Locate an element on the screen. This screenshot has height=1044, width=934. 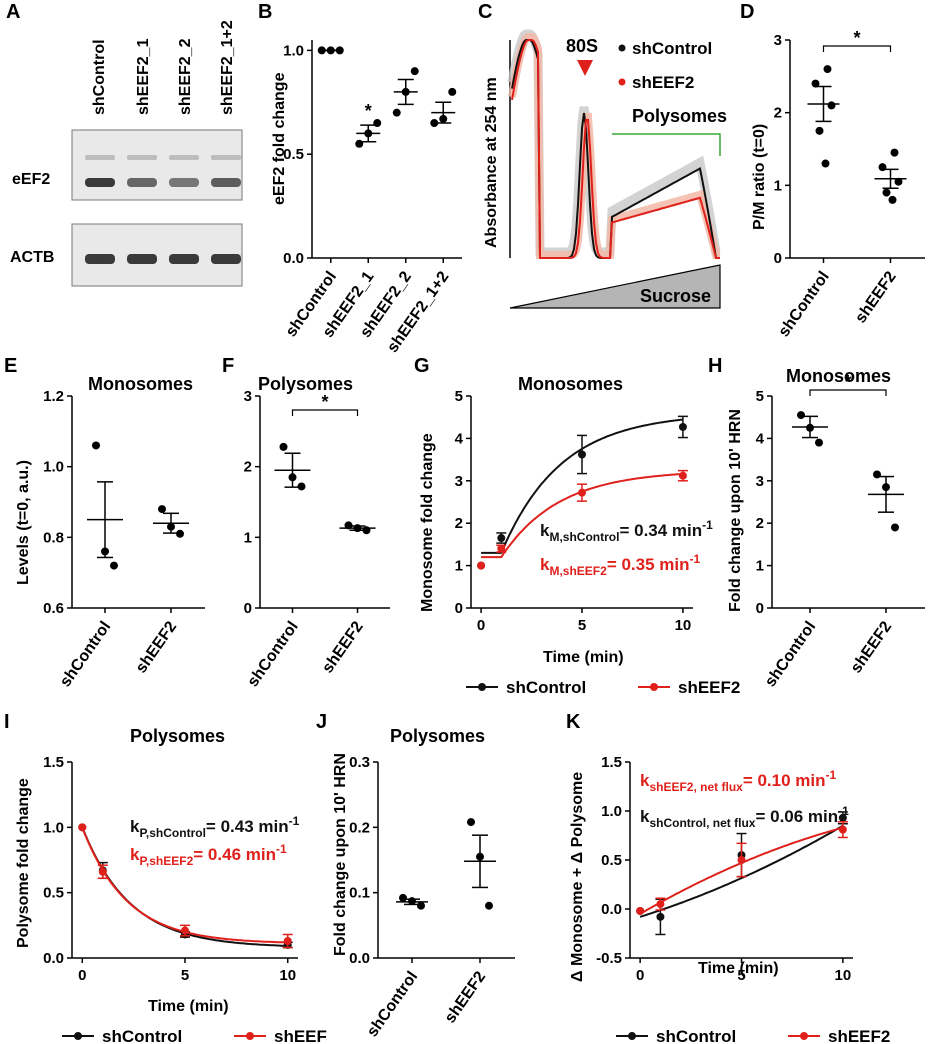
legend-label: shEEF is located at coordinates (300, 1035).